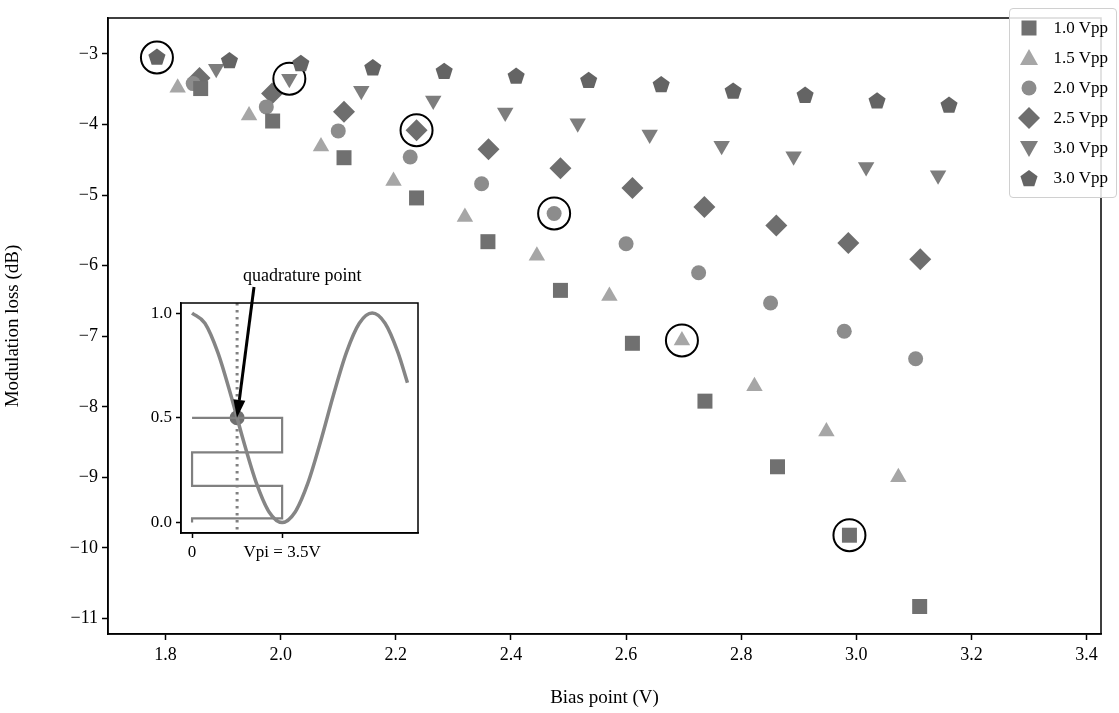 The width and height of the screenshot is (1119, 713). What do you see at coordinates (396, 653) in the screenshot?
I see `x-tick-label: 2.2` at bounding box center [396, 653].